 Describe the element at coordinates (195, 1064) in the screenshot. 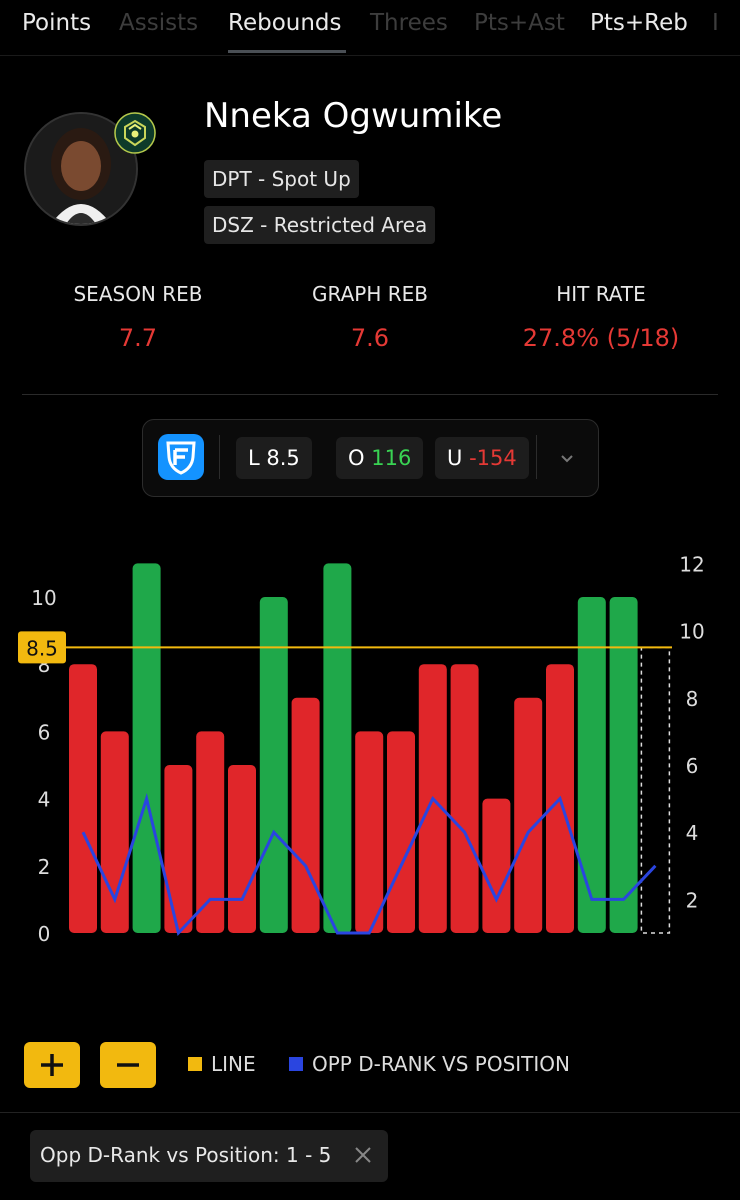

I see `legend-line-swatch` at that location.